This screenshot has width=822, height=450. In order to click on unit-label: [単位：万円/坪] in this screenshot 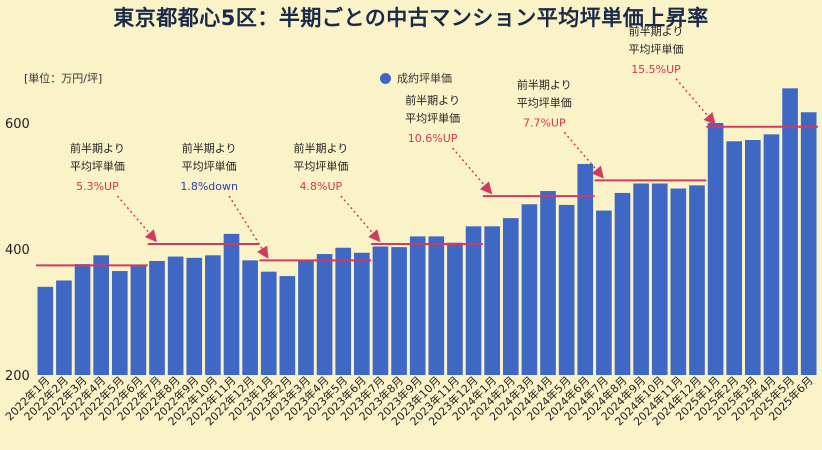, I will do `click(63, 78)`.